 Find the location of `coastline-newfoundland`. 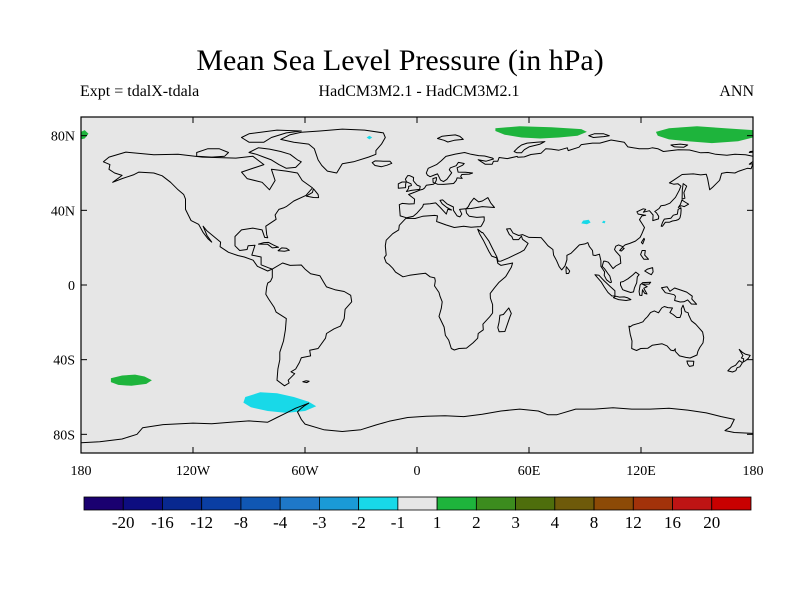

coastline-newfoundland is located at coordinates (312, 193).